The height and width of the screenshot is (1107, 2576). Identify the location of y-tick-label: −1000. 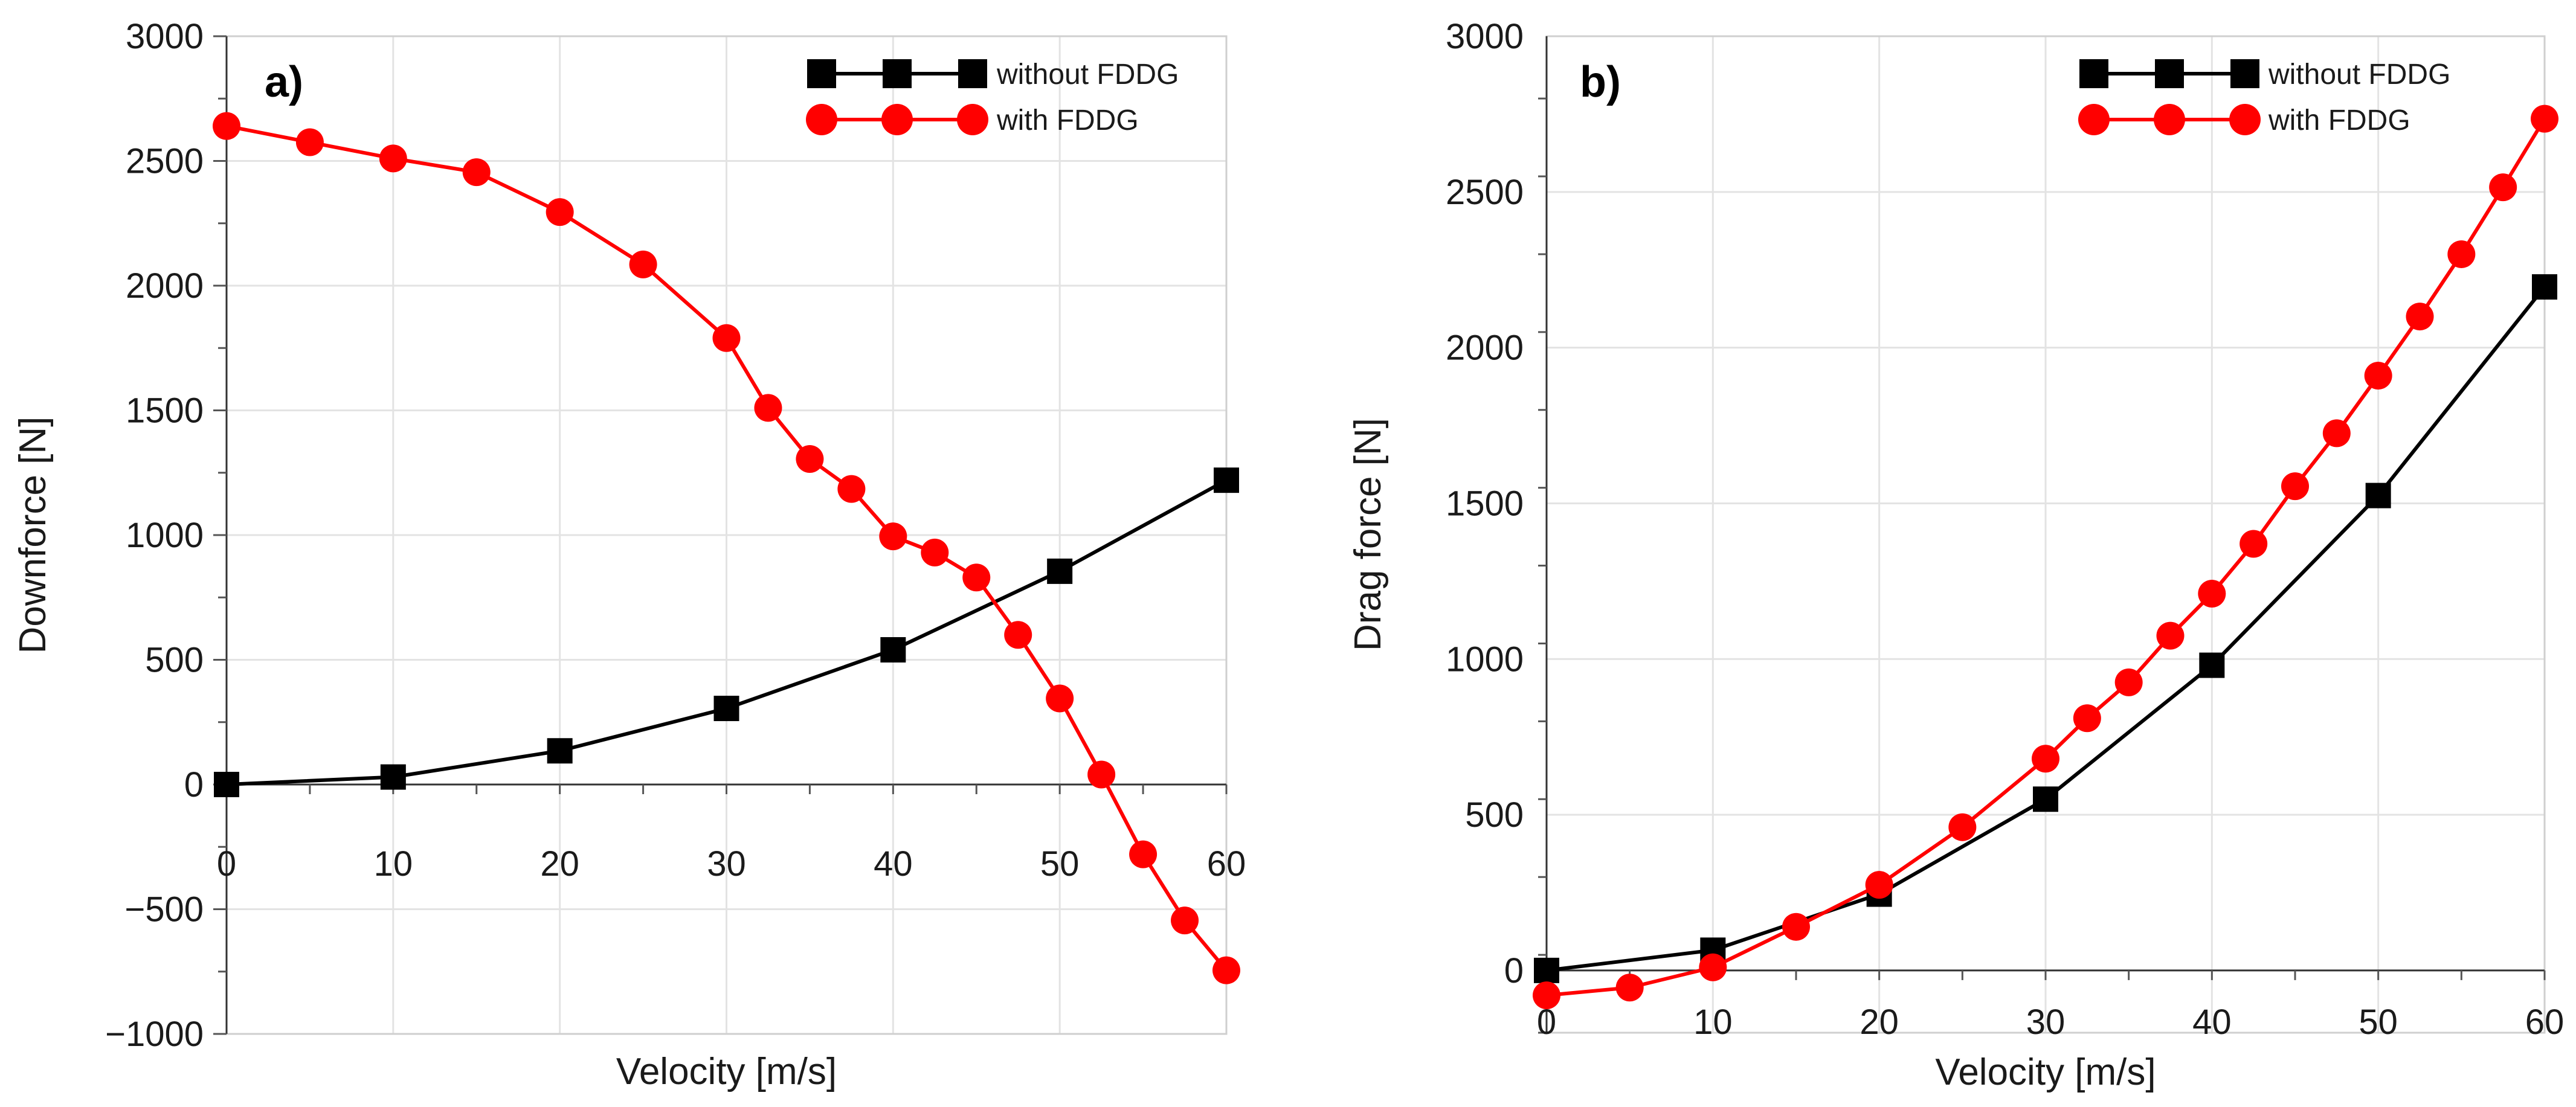
(155, 1035).